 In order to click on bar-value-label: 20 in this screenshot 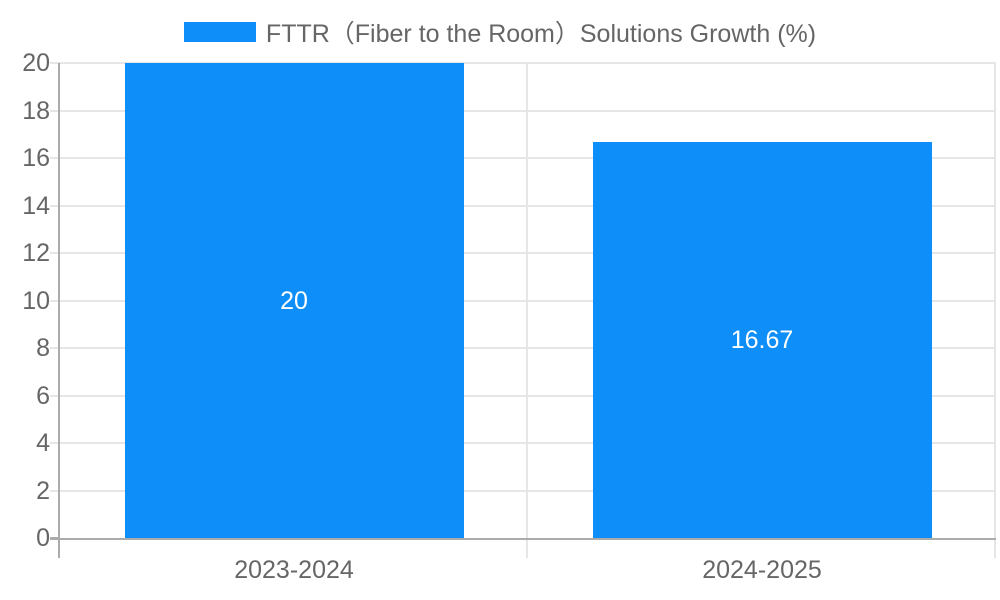, I will do `click(294, 300)`.